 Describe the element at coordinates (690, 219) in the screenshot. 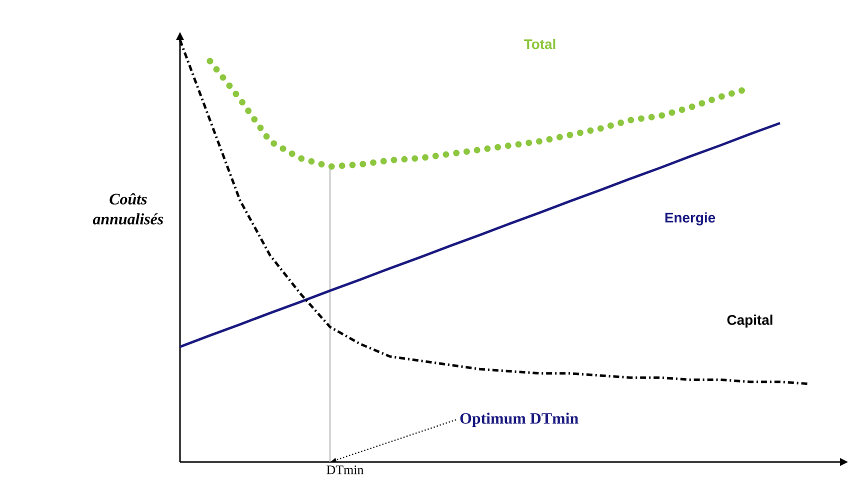

I see `text: Energie` at that location.